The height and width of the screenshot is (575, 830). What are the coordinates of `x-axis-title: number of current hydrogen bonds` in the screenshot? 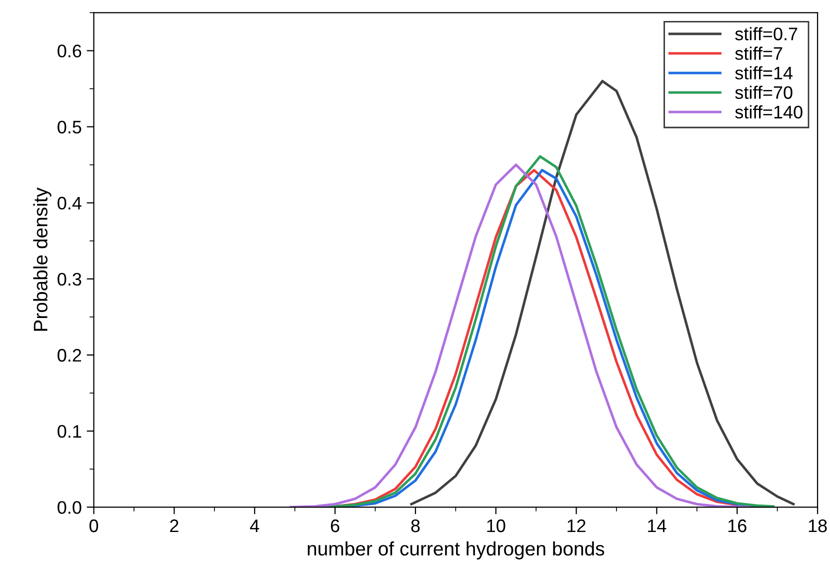 It's located at (456, 550).